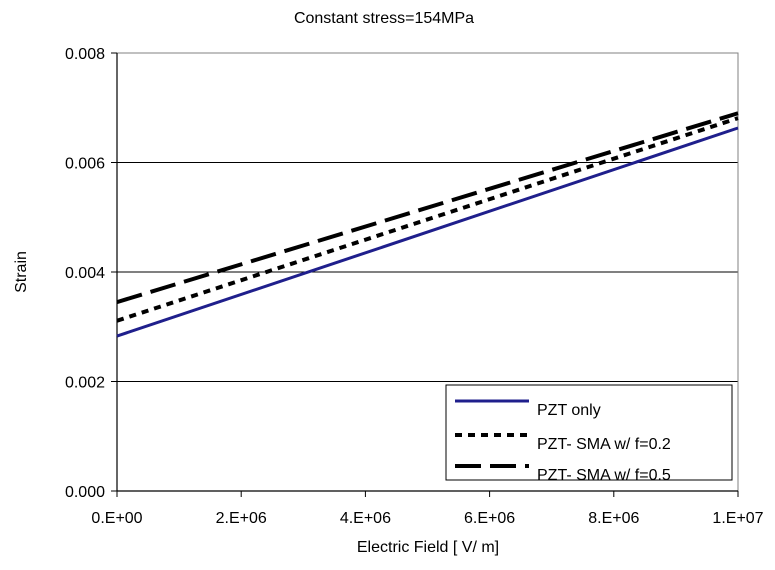 This screenshot has width=775, height=570. What do you see at coordinates (241, 518) in the screenshot?
I see `x-tick-label: 2.E+06` at bounding box center [241, 518].